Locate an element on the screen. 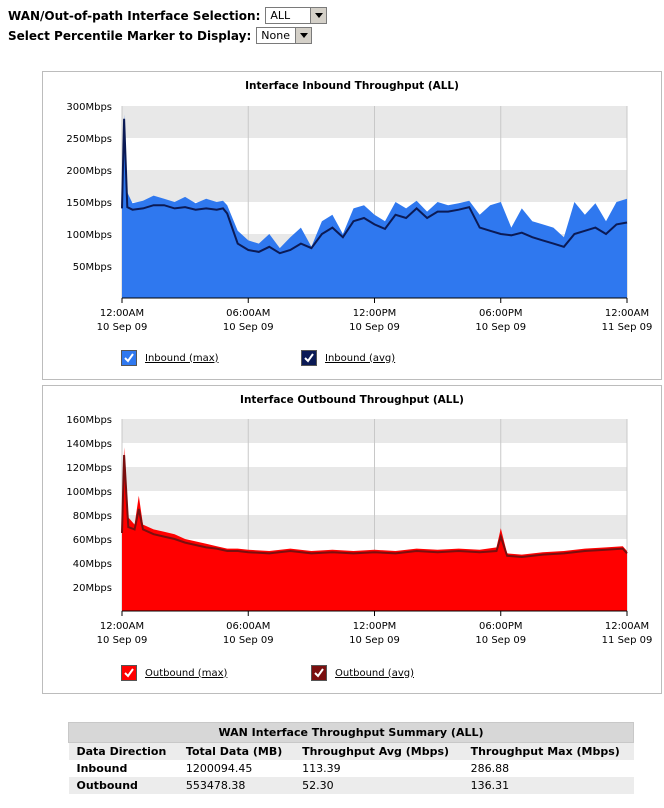 The width and height of the screenshot is (664, 808). legend-inbound-max: Inbound (max) is located at coordinates (170, 358).